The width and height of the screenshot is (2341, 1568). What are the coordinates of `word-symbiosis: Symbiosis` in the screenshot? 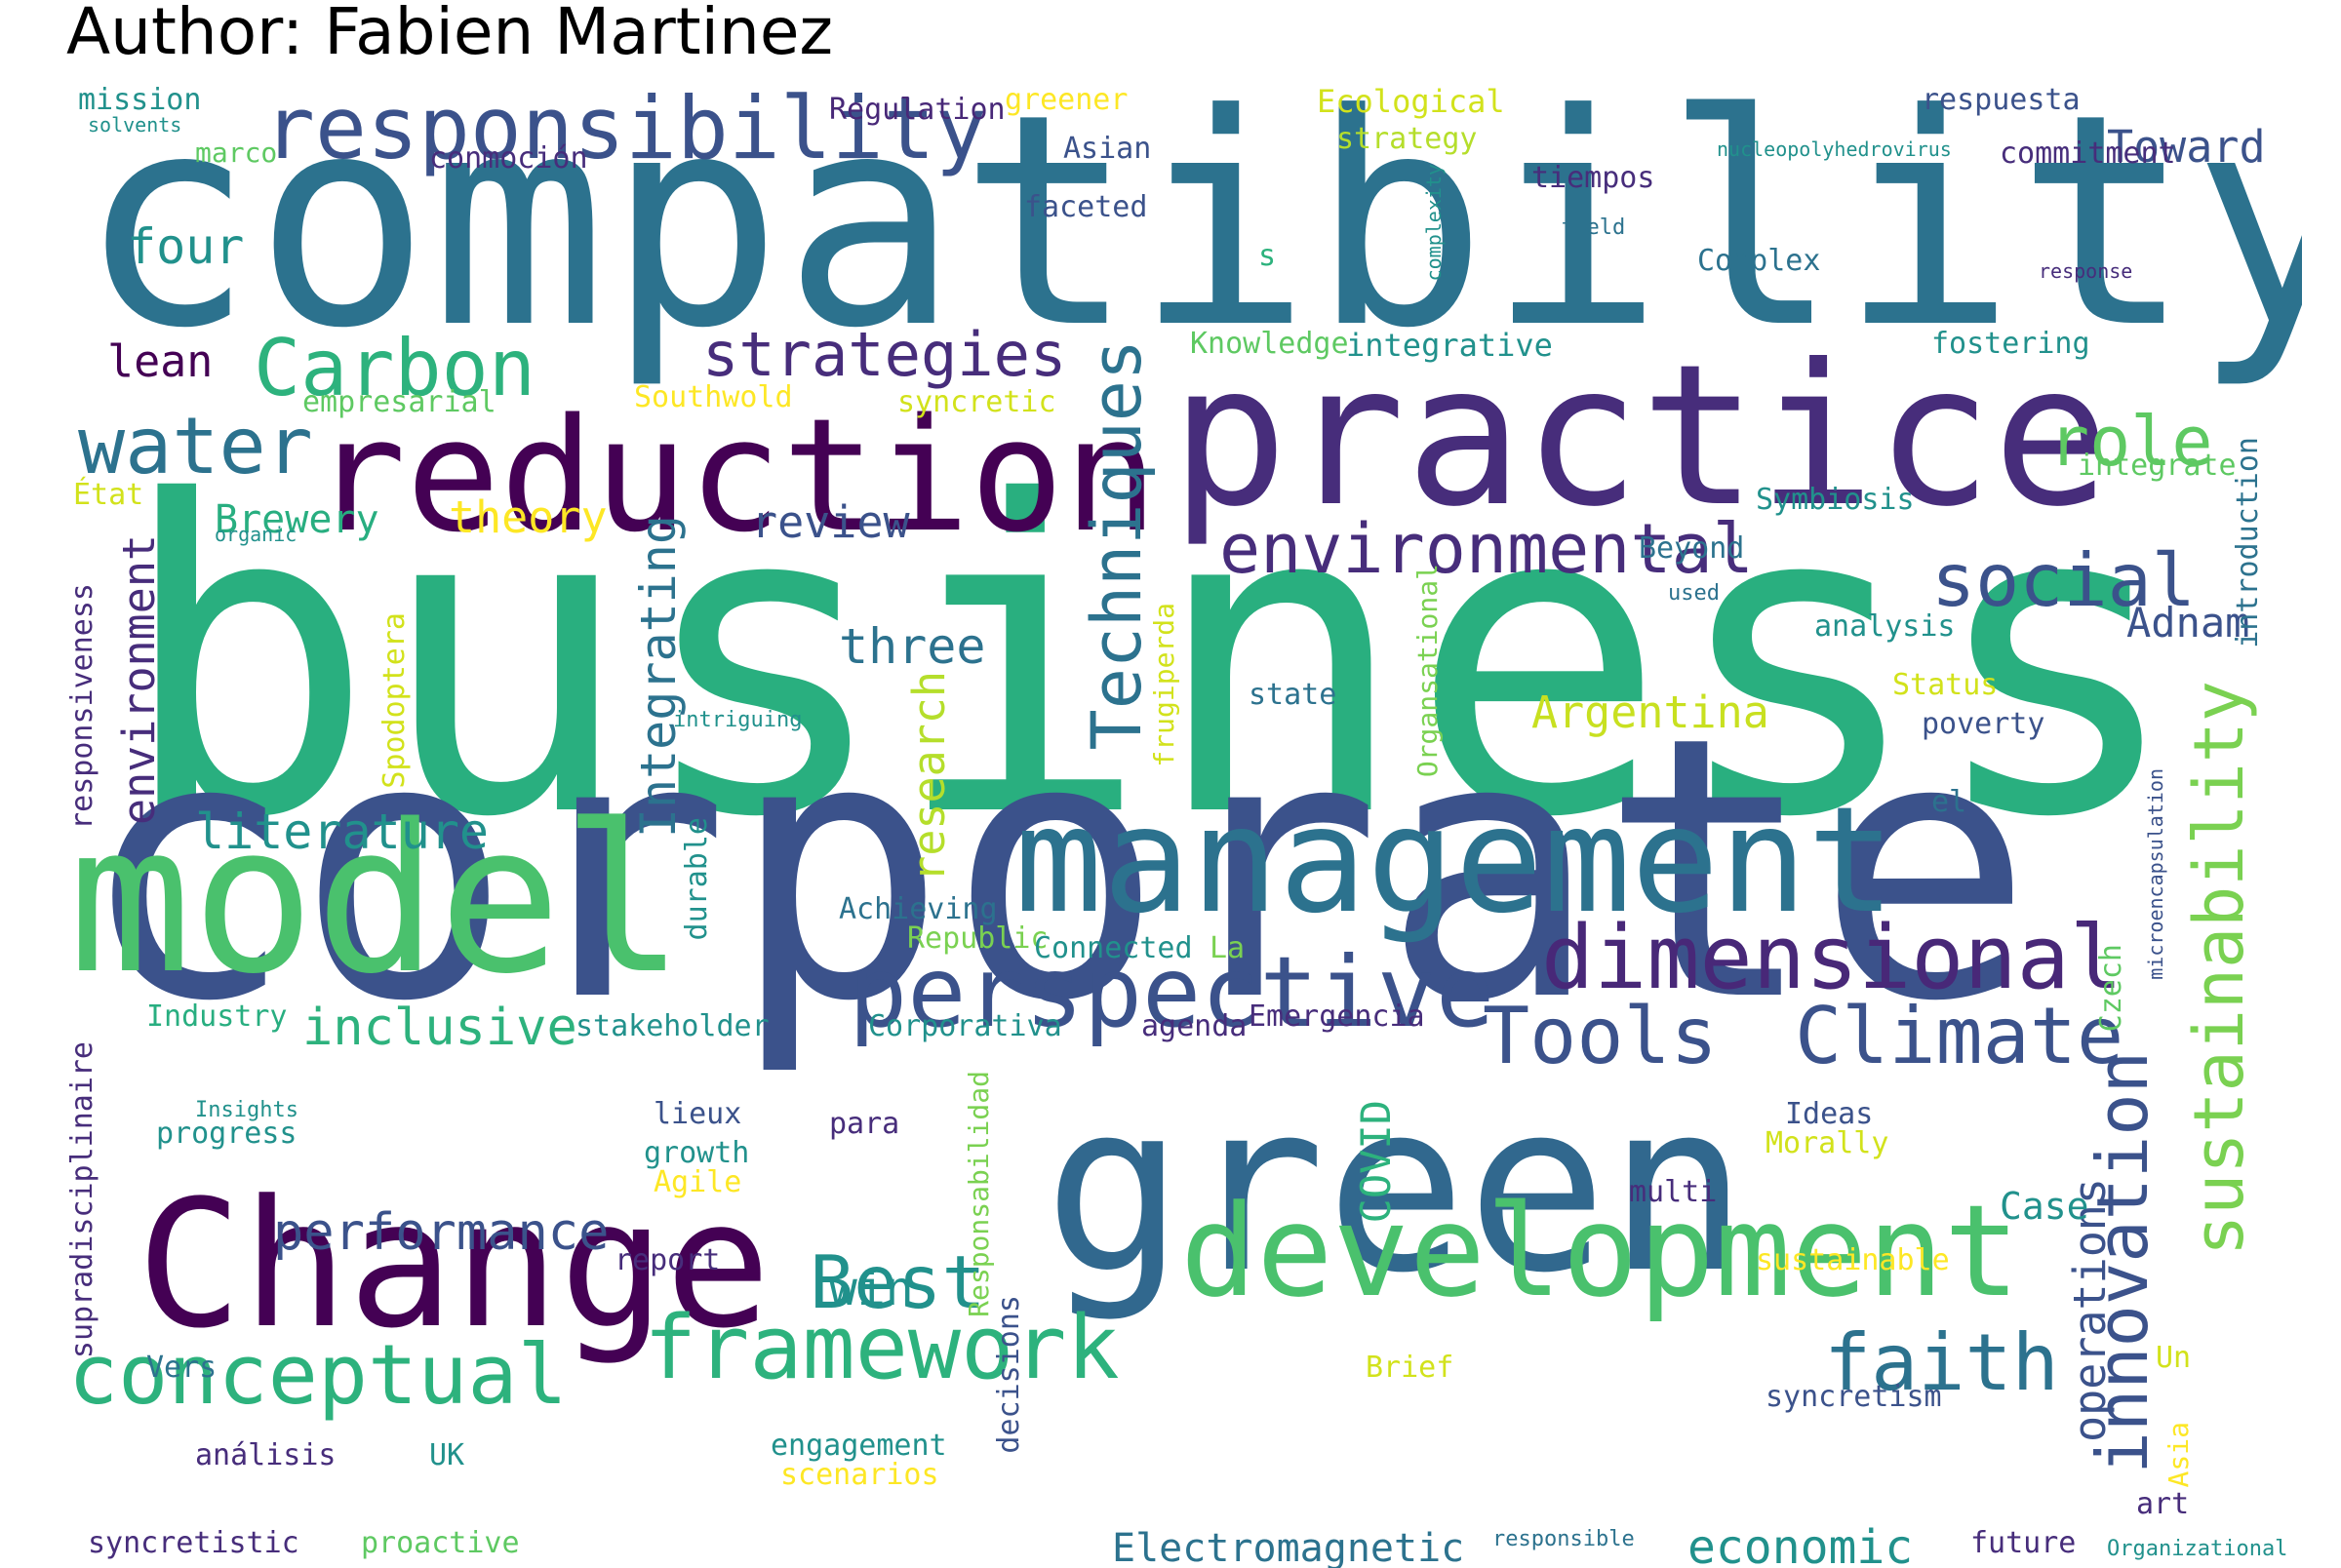 It's located at (1835, 500).